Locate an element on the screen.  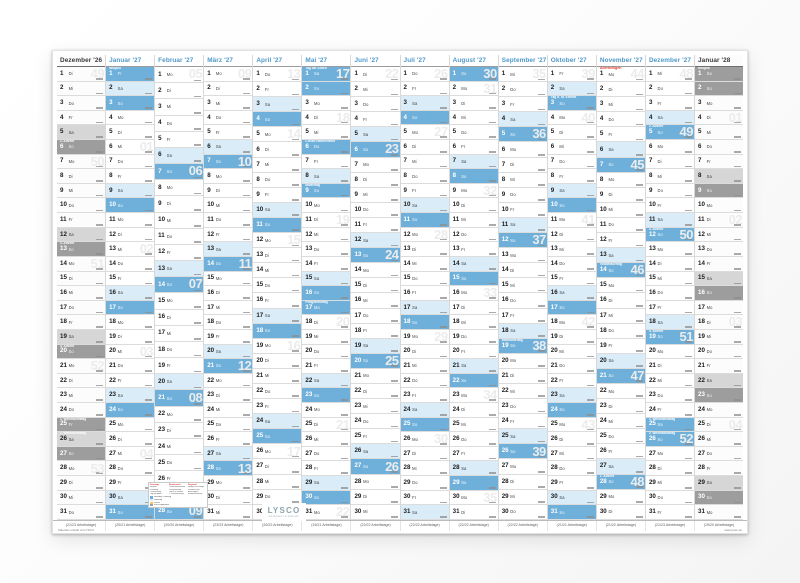
day-cell: 9 Do is located at coordinates (670, 191).